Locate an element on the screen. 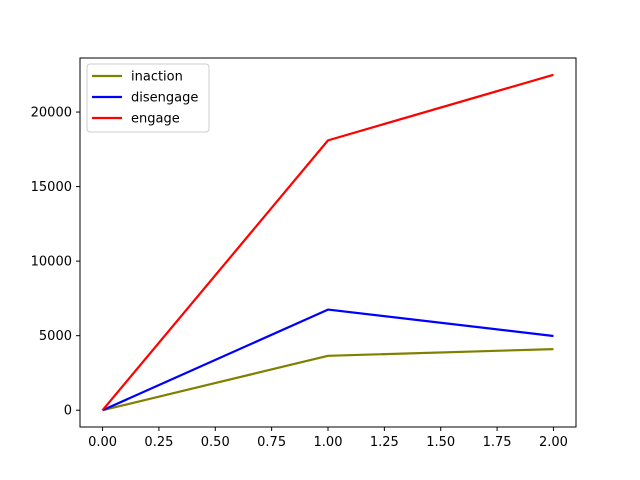 The image size is (640, 480). legend: inaction disengage engage is located at coordinates (148, 98).